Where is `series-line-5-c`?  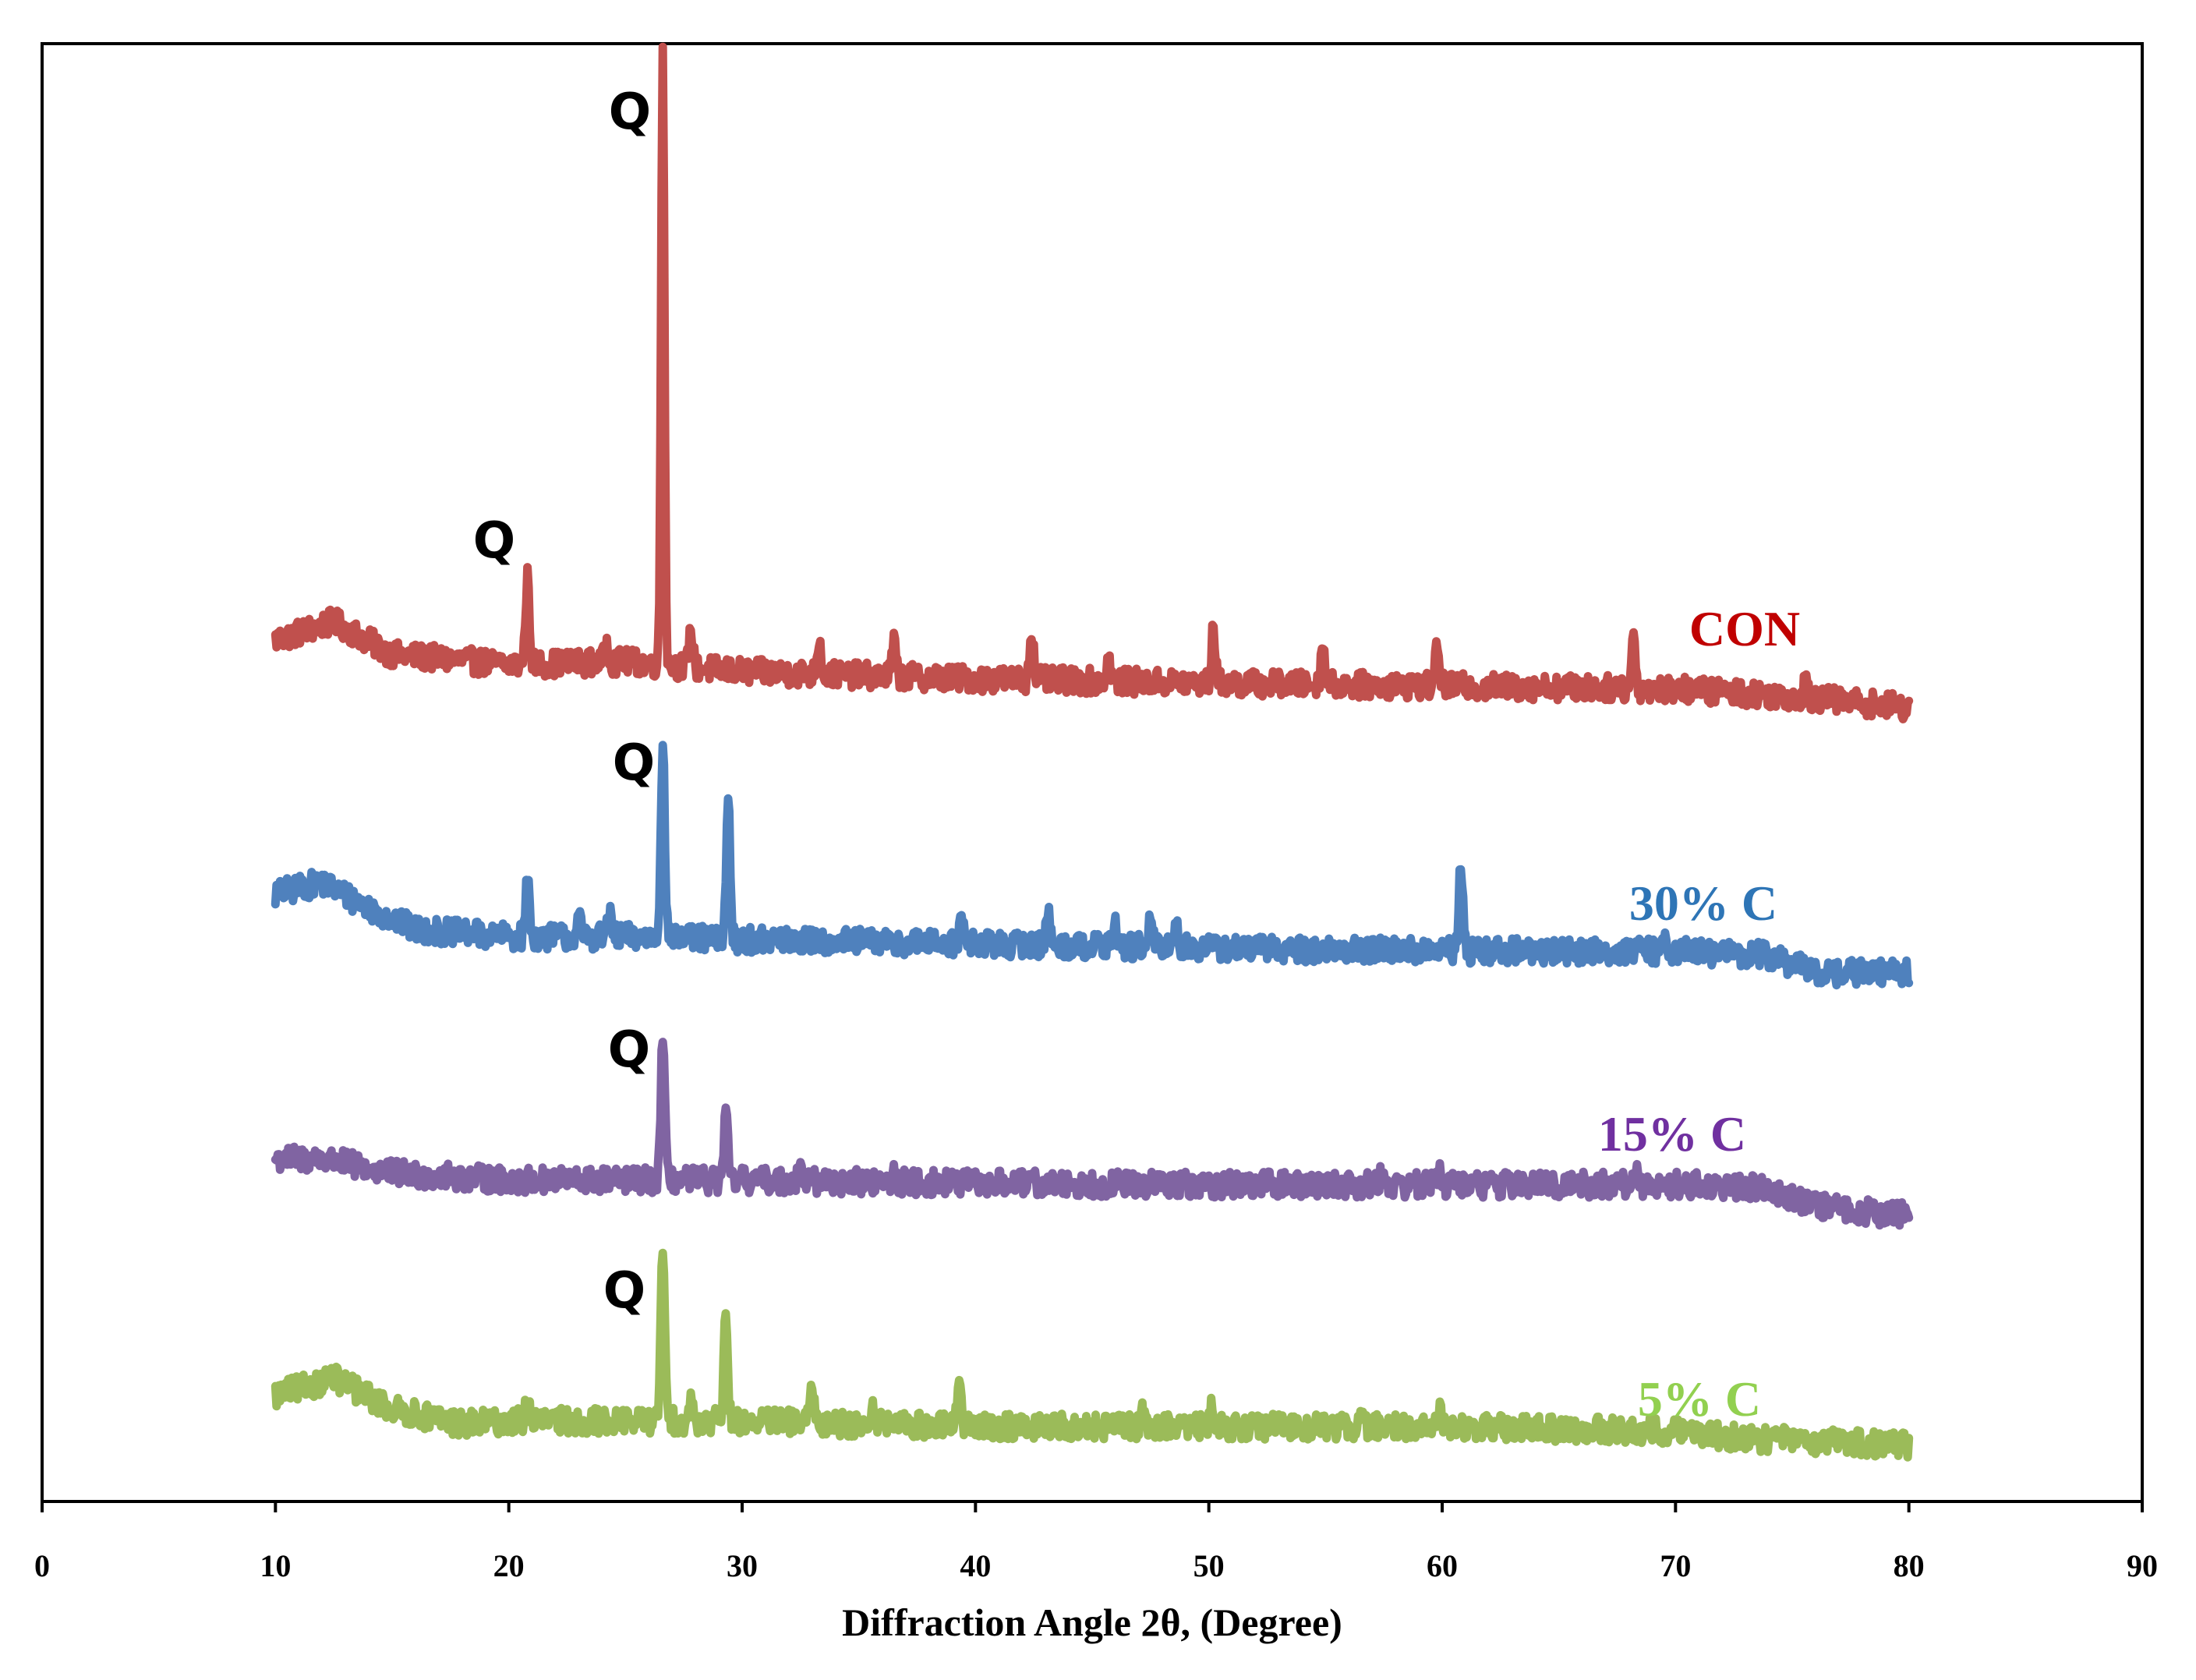
series-line-5-c is located at coordinates (1092, 1355).